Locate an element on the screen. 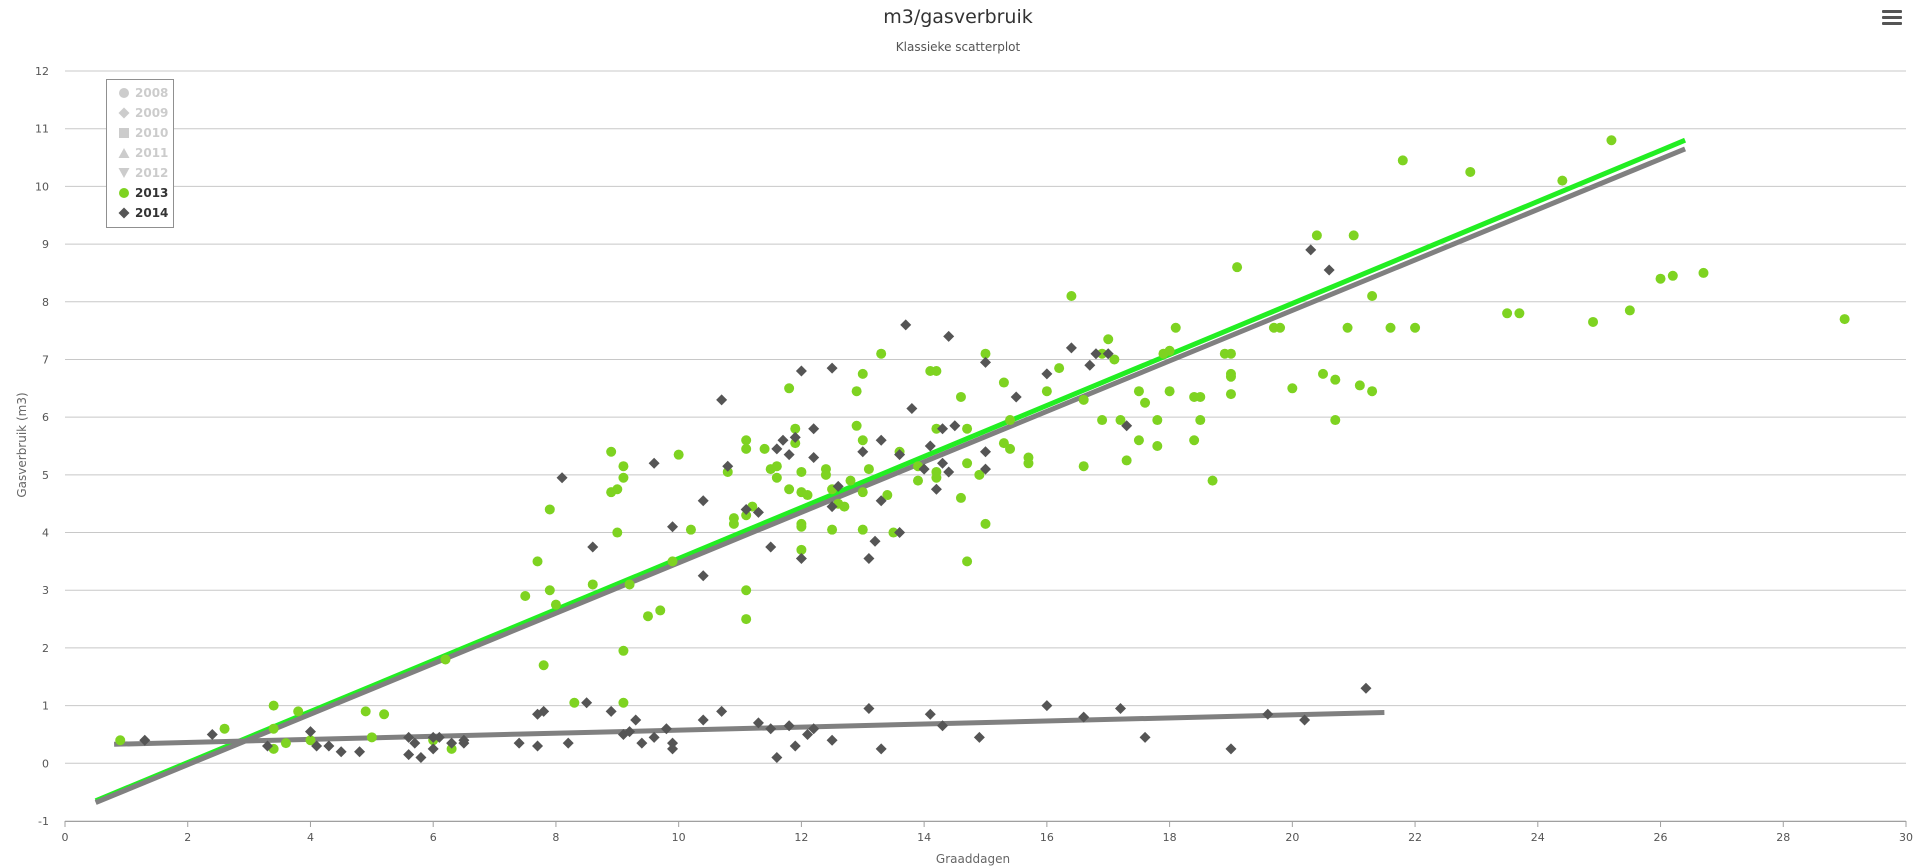  x-tick-label: 22 is located at coordinates (1415, 837).